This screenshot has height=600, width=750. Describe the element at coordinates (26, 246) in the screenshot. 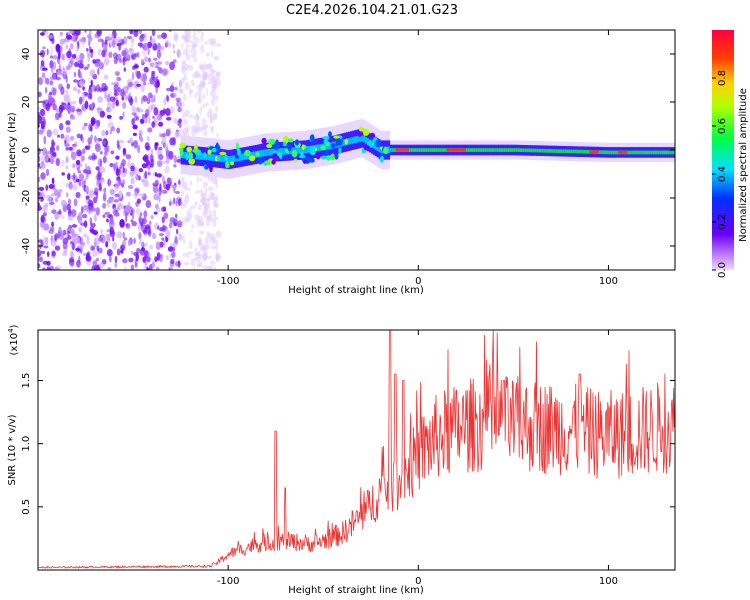

I see `y-tick-label: -40` at that location.